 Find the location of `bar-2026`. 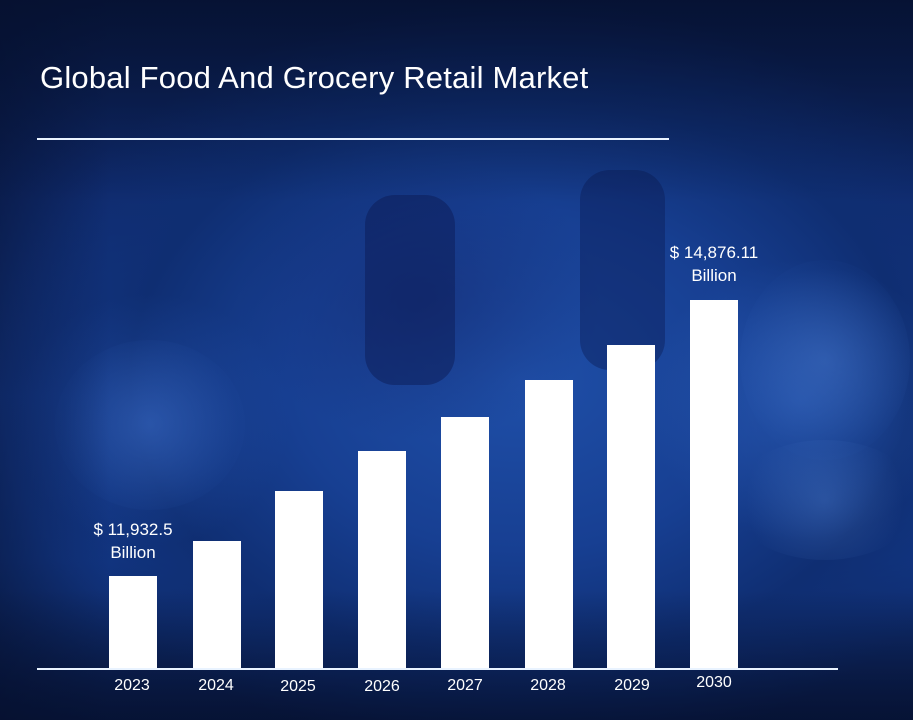

bar-2026 is located at coordinates (382, 560).